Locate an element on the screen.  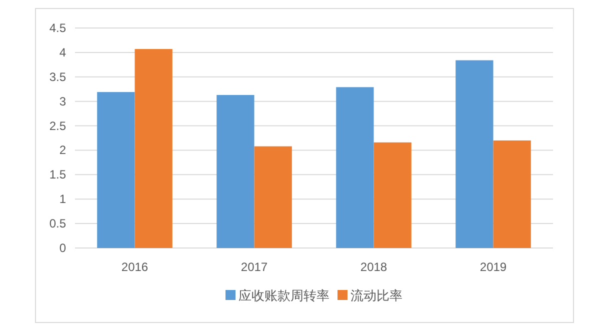
x-tick-label: 2016 is located at coordinates (134, 267).